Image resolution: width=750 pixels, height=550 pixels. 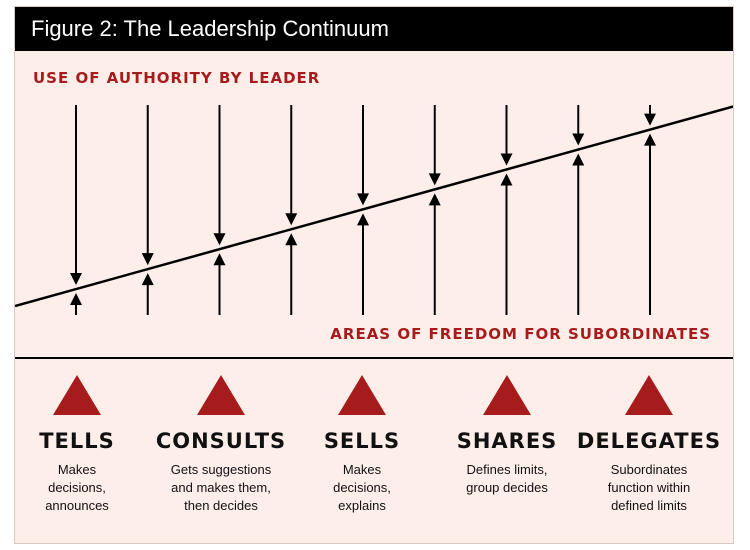 What do you see at coordinates (77, 505) in the screenshot?
I see `description-line: announces` at bounding box center [77, 505].